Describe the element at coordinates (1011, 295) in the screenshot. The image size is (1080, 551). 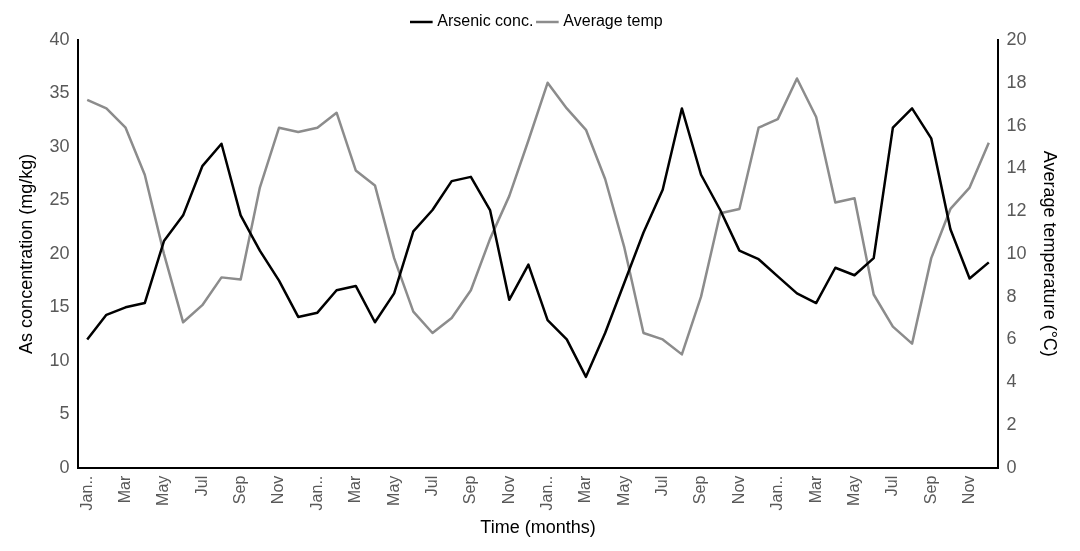
I see `y2-tick-label: 8` at that location.